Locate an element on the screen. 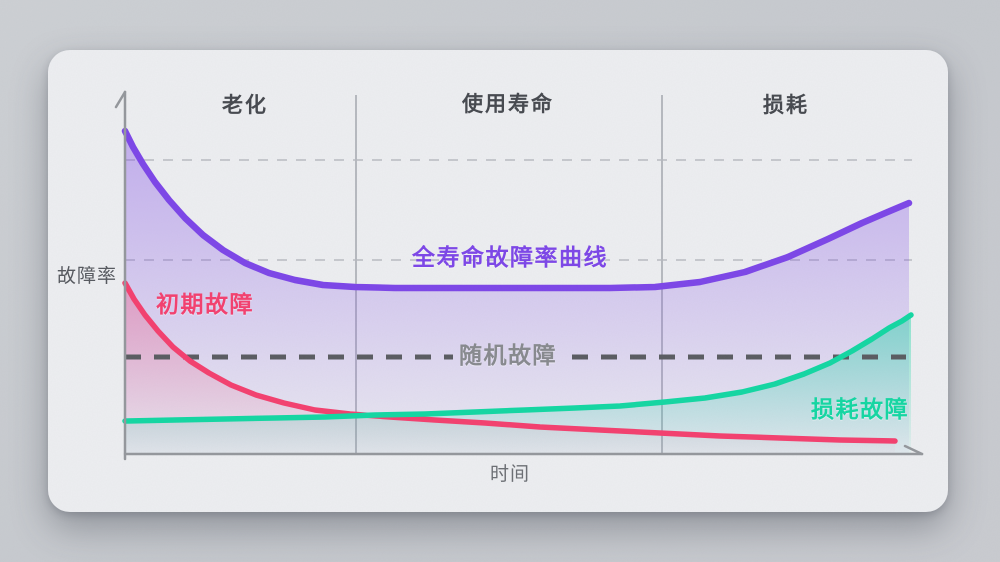 This screenshot has width=1000, height=562. label-random-failure: 随机故障 is located at coordinates (508, 355).